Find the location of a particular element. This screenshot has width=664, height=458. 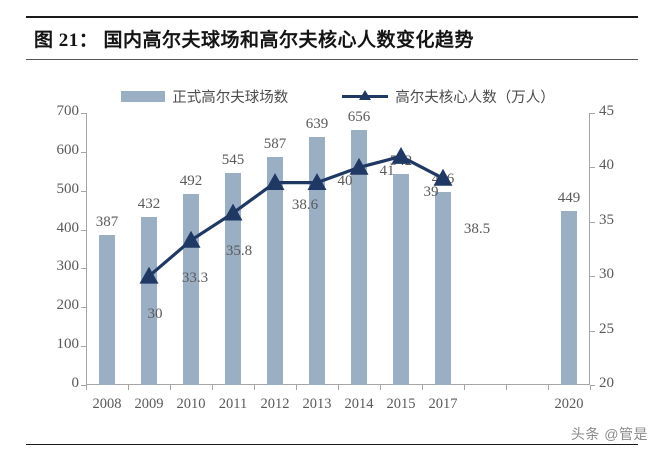

left-axis-tick-label: 0 is located at coordinates (75, 383).